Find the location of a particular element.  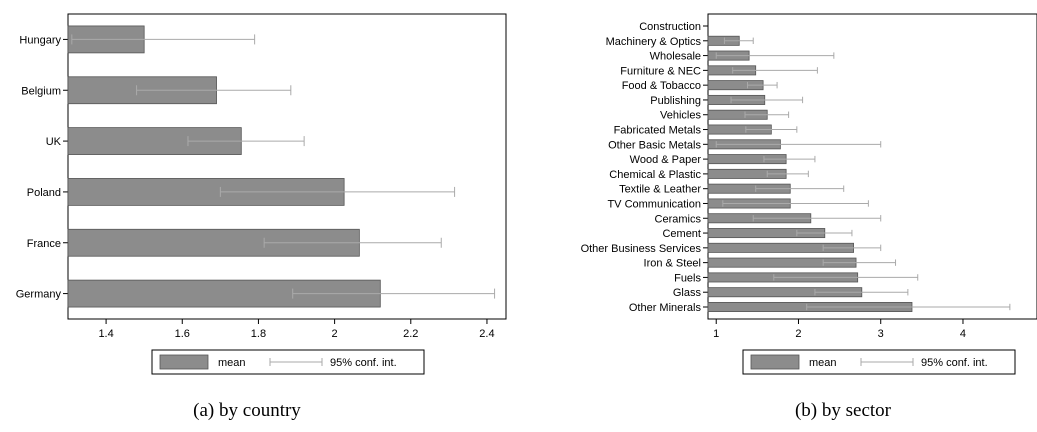

chart-caption: (b) by sector is located at coordinates (843, 410).